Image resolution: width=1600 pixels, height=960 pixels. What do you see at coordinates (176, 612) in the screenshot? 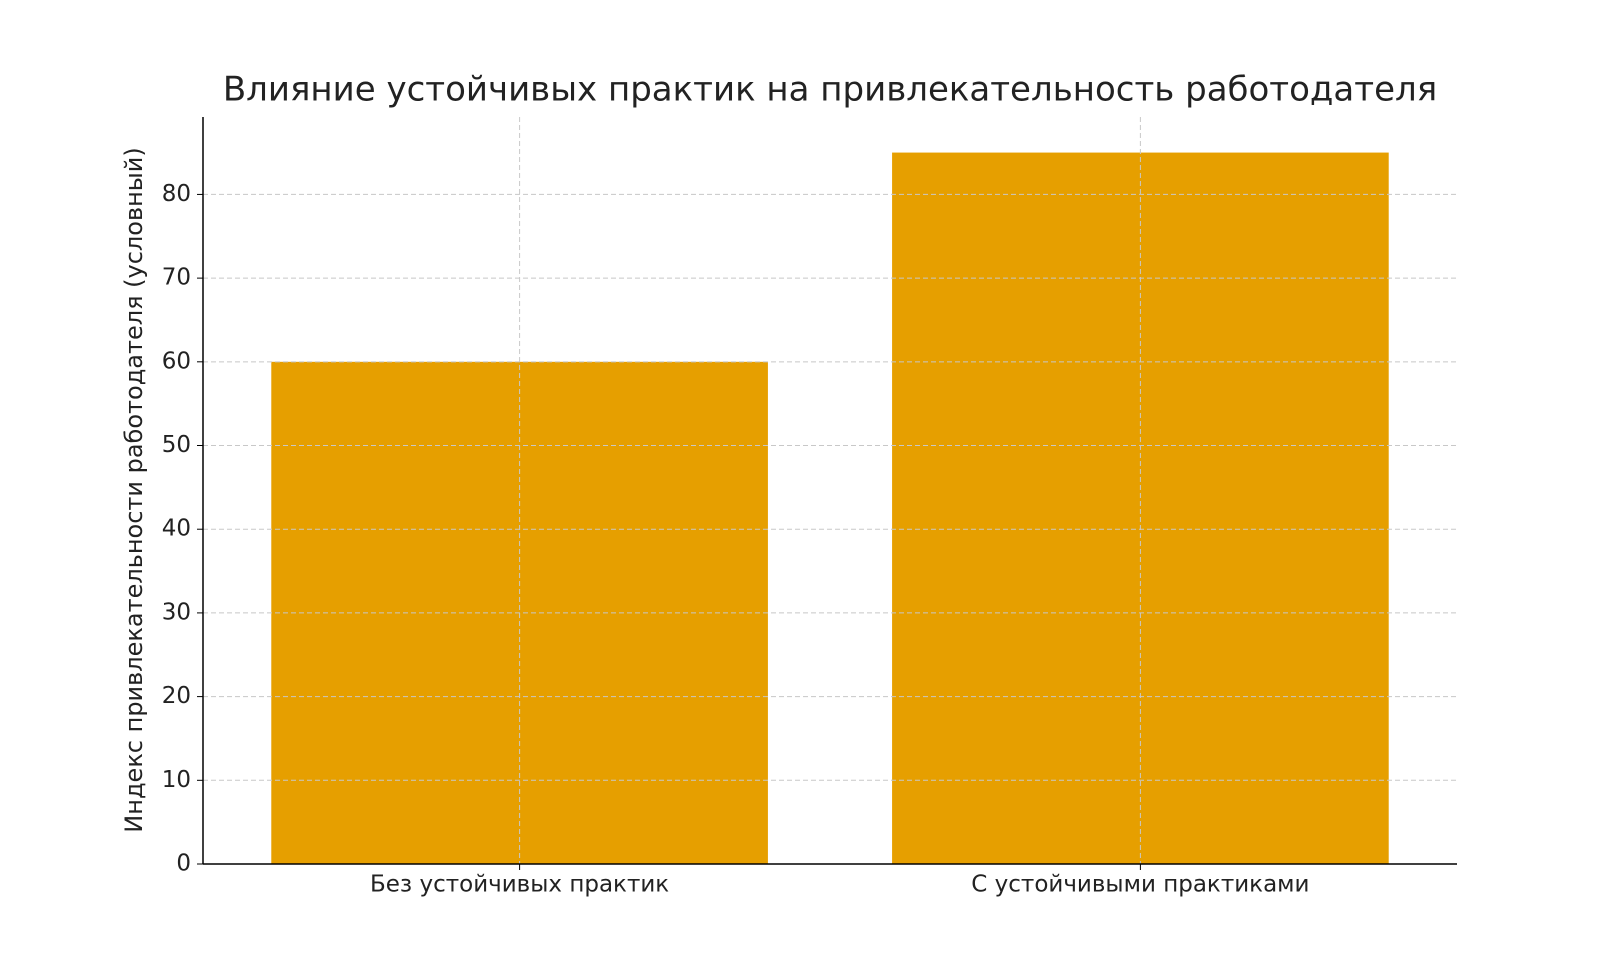
I see `y-tick-label: 30` at bounding box center [176, 612].